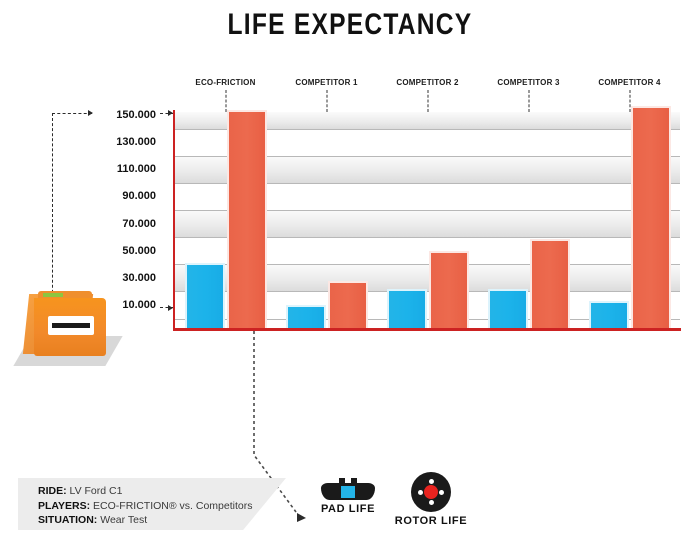 The height and width of the screenshot is (536, 700). I want to click on bar-rotor-life-eco-friction, so click(246, 218).